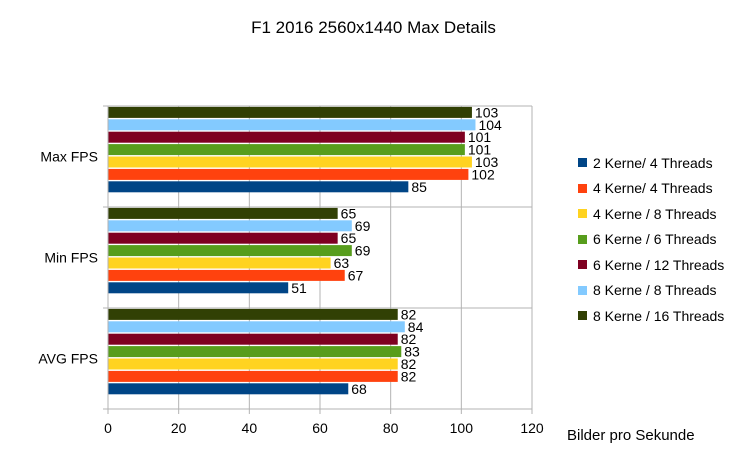  Describe the element at coordinates (71, 258) in the screenshot. I see `y-category-label: Min FPS` at that location.